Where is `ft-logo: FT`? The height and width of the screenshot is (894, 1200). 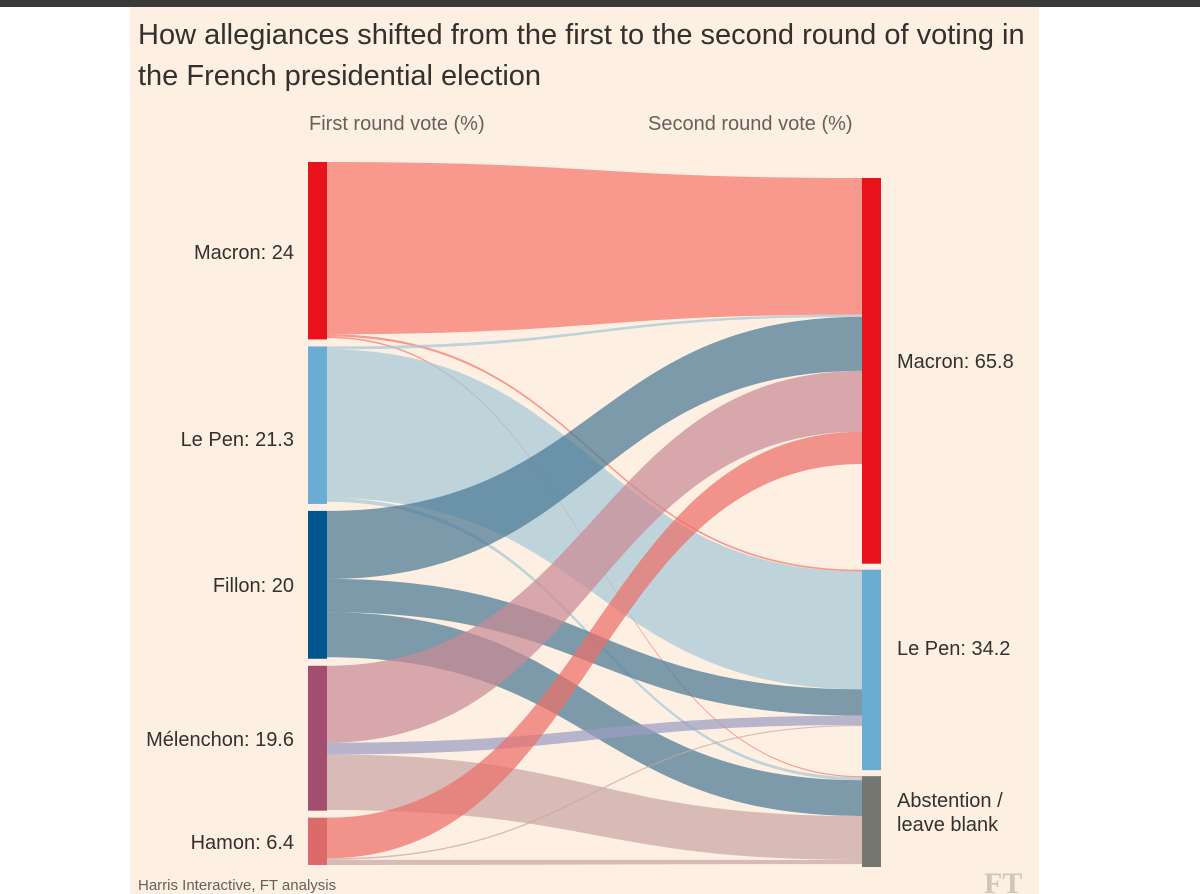
ft-logo: FT is located at coordinates (1003, 880).